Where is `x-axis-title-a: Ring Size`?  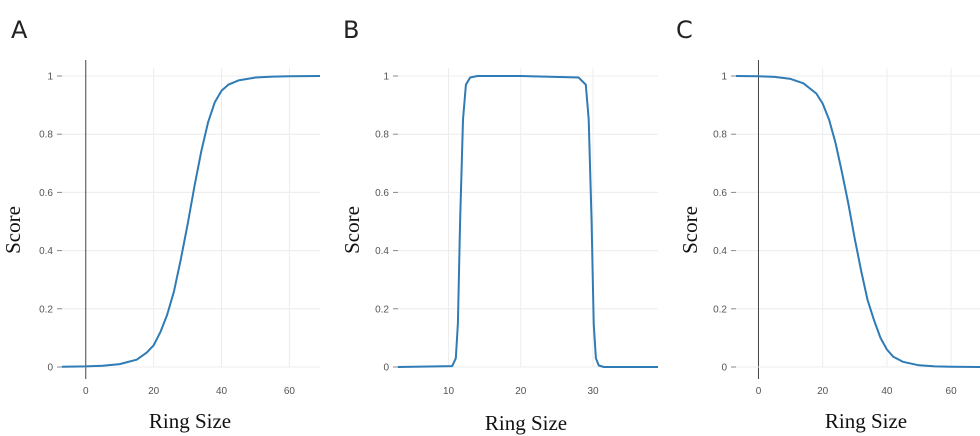 x-axis-title-a: Ring Size is located at coordinates (190, 421).